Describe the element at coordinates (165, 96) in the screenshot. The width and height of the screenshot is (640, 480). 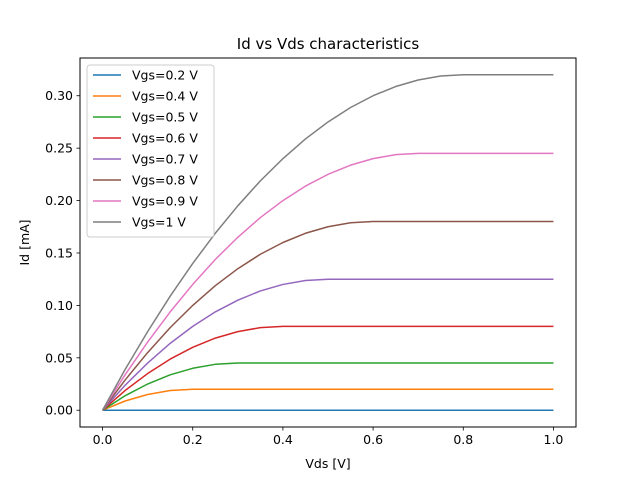
I see `legend-label-1: Vgs=0.4 V` at that location.